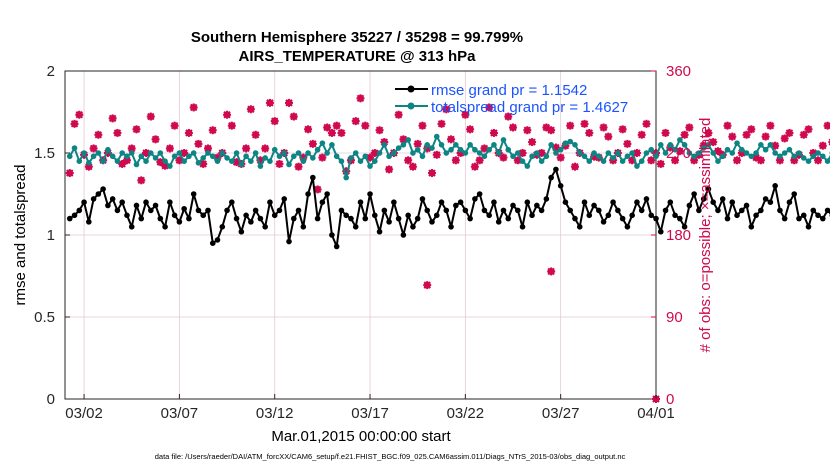 This screenshot has height=470, width=830. What do you see at coordinates (427, 285) in the screenshot?
I see `obs-assimilated-marker` at bounding box center [427, 285].